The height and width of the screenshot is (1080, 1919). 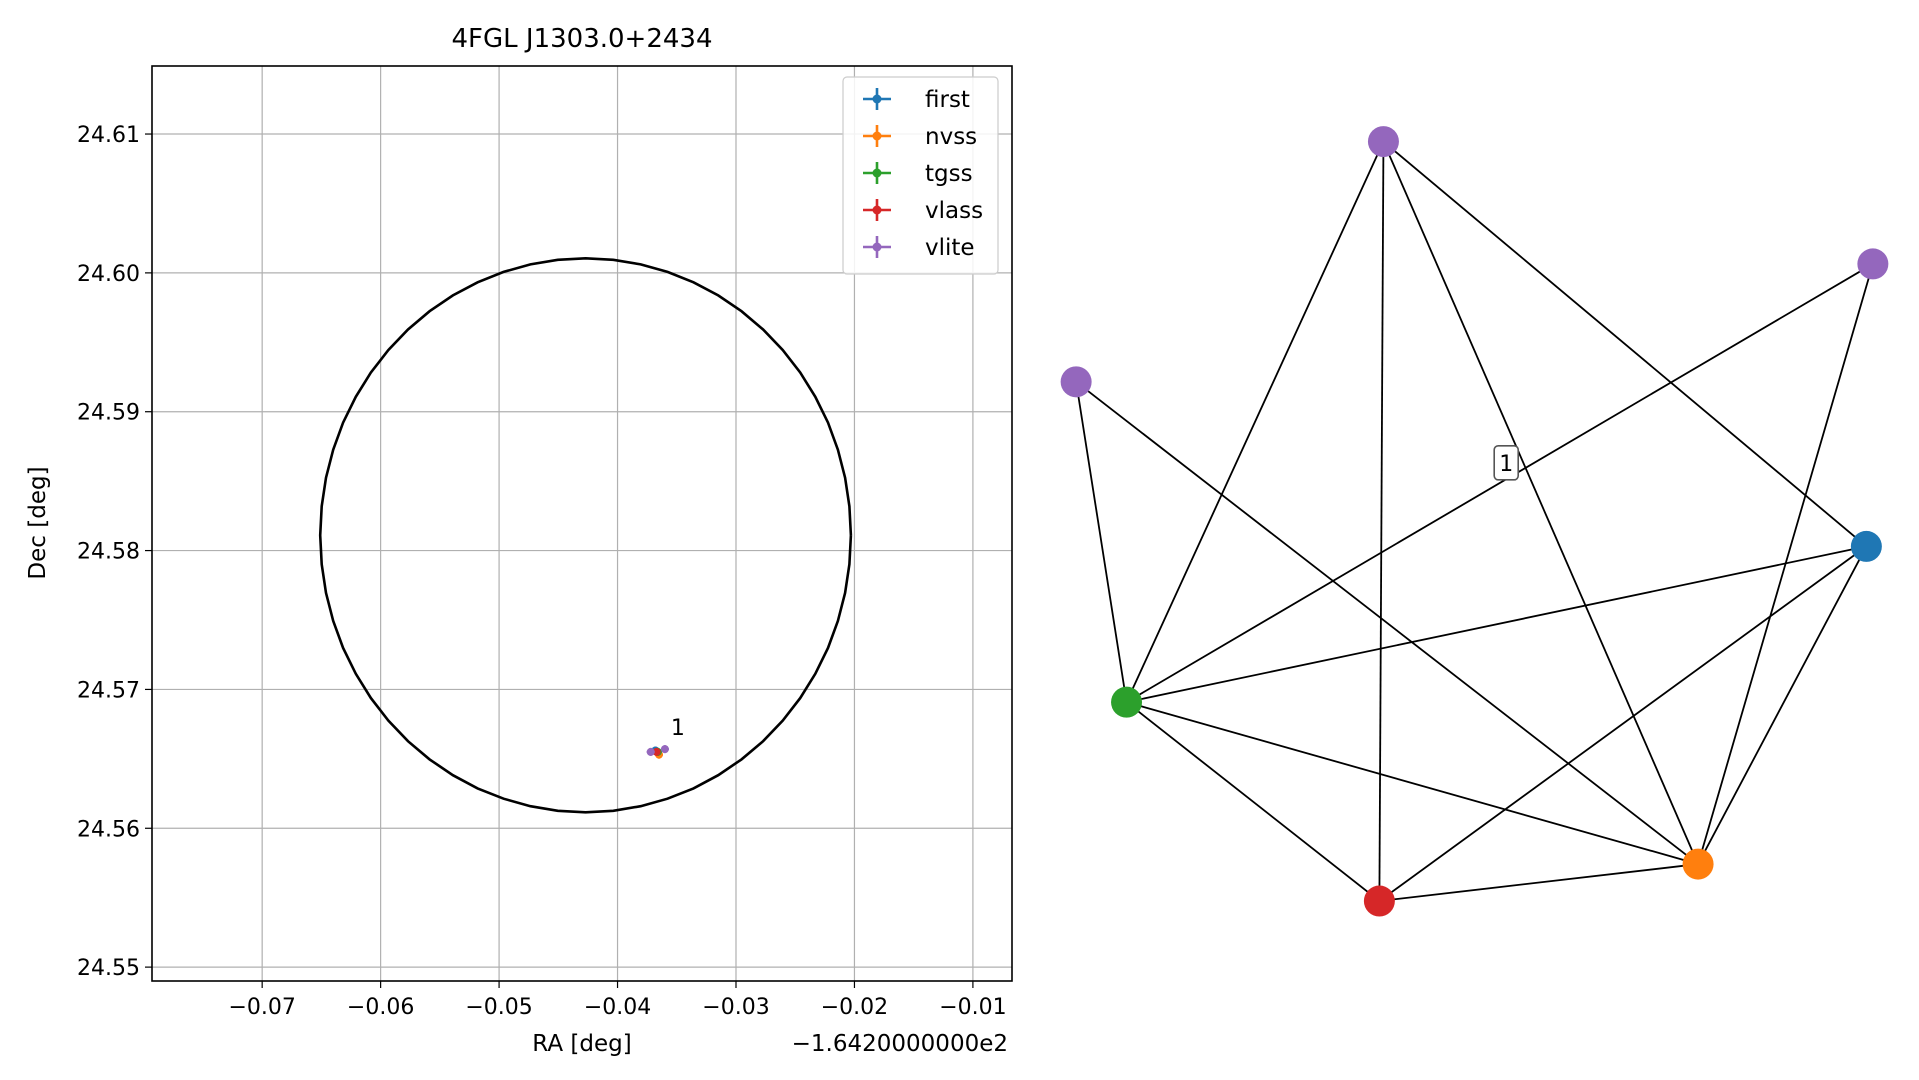 I want to click on y-axis-ticks: 24.55 24.56 24.57 24.58 24.59 24.60 24.61, so click(x=114, y=552).